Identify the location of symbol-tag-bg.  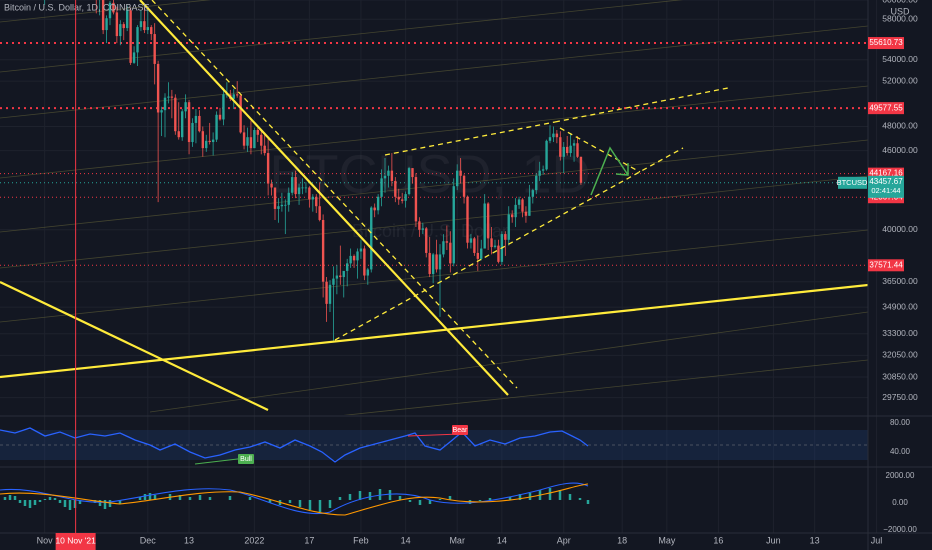
(852, 182).